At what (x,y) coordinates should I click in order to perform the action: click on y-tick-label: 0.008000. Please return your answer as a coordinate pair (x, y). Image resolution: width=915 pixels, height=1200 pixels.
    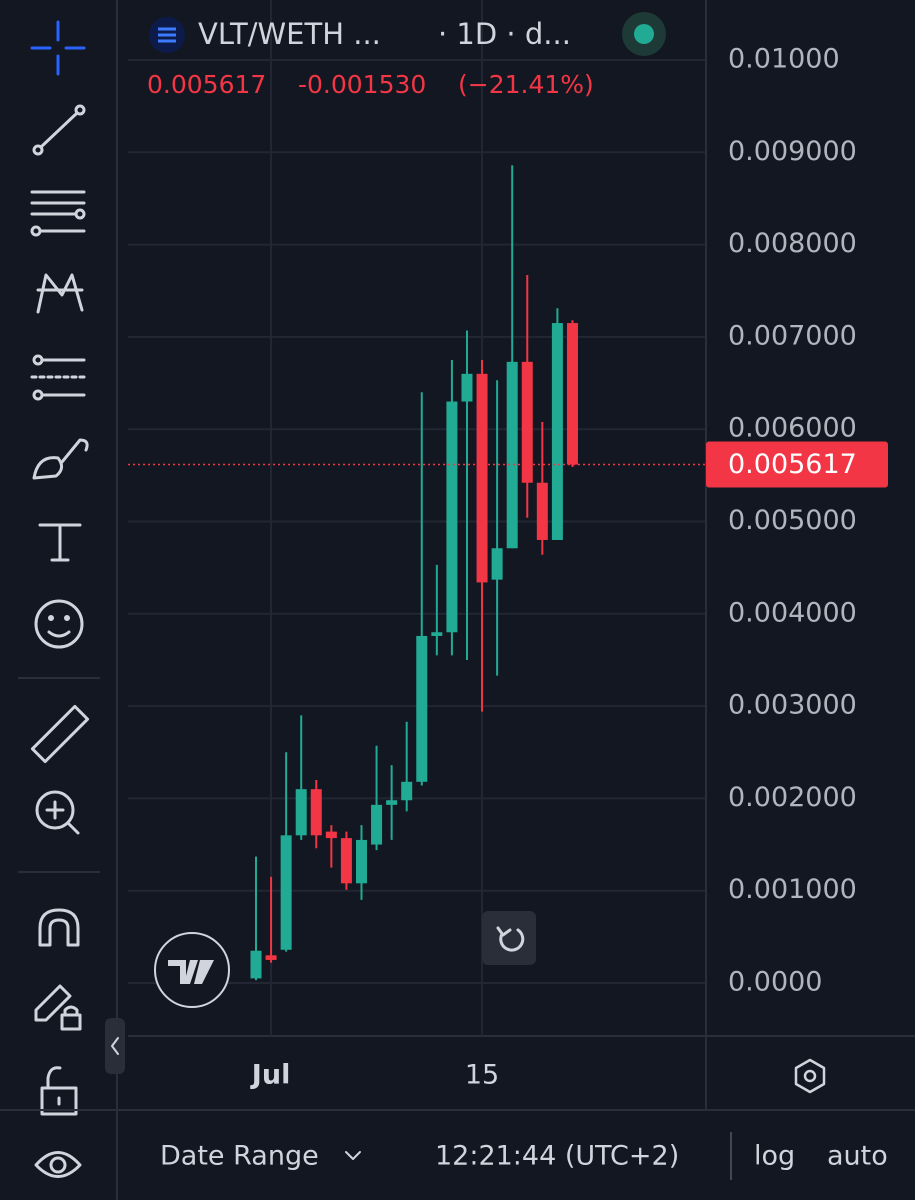
    Looking at the image, I should click on (792, 243).